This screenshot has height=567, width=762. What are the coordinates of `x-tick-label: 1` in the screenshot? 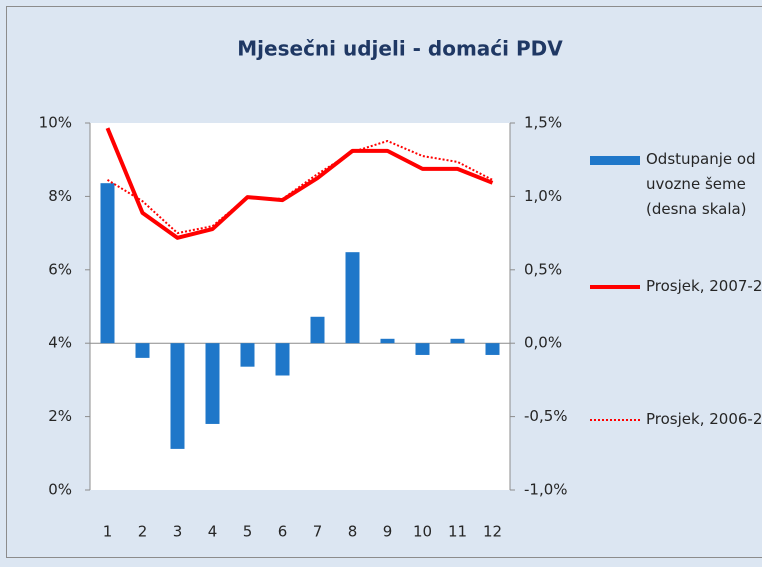 It's located at (108, 532).